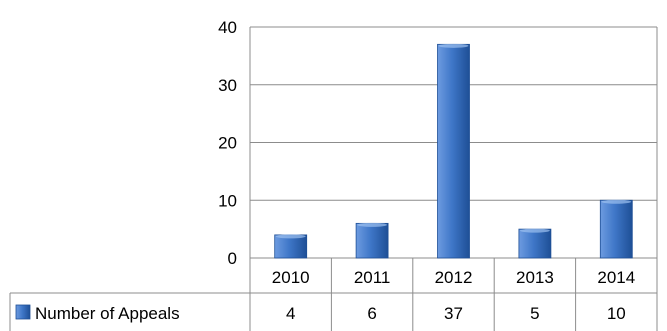 The width and height of the screenshot is (667, 331). I want to click on bar-2013, so click(535, 243).